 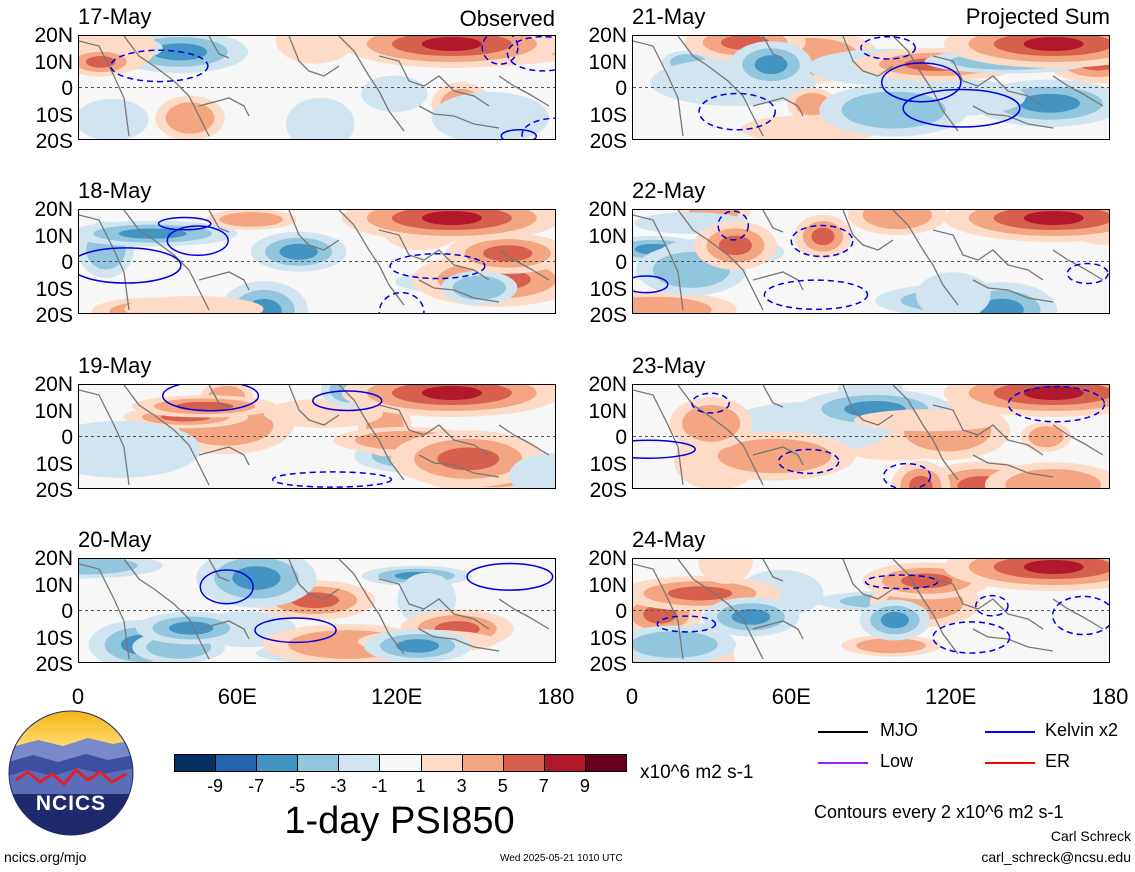 I want to click on lon-label: 0, so click(x=632, y=696).